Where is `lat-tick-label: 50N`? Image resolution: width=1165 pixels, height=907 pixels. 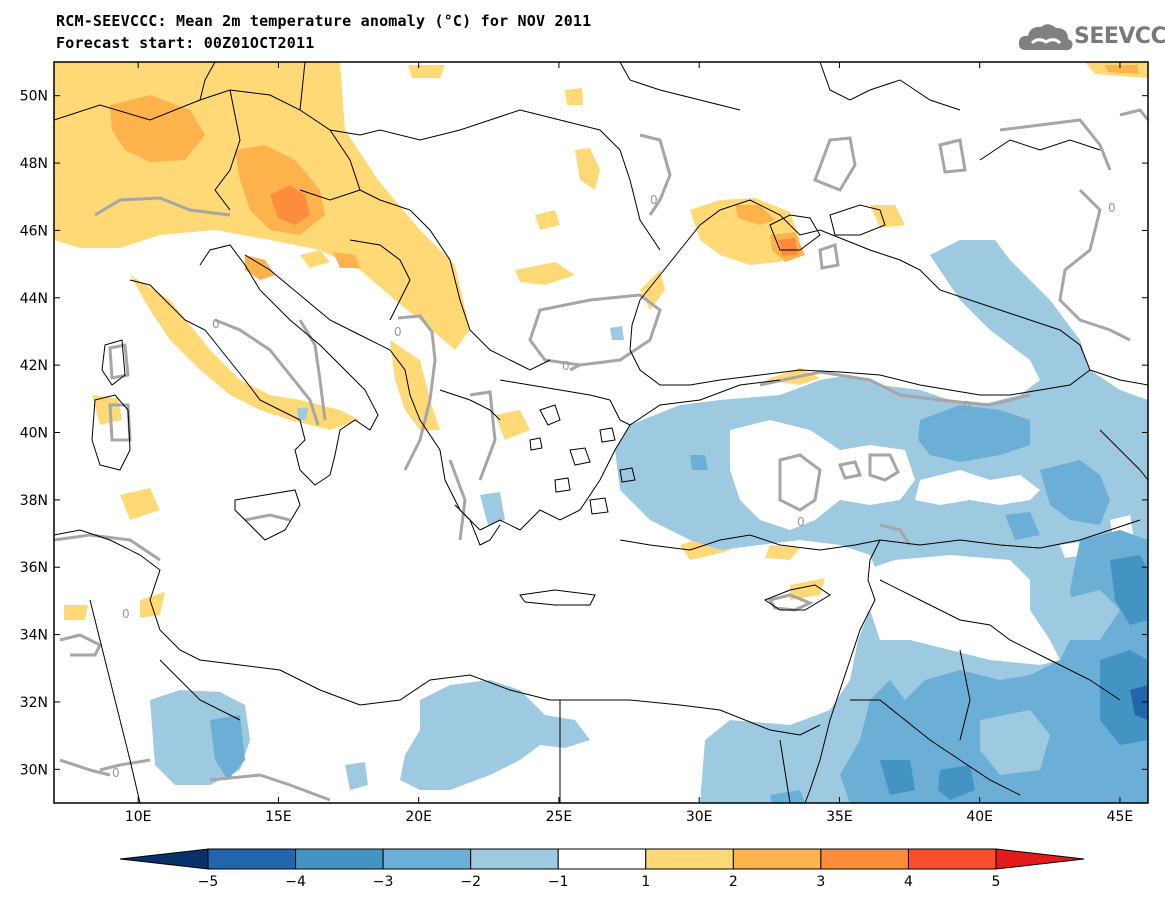 lat-tick-label: 50N is located at coordinates (34, 97).